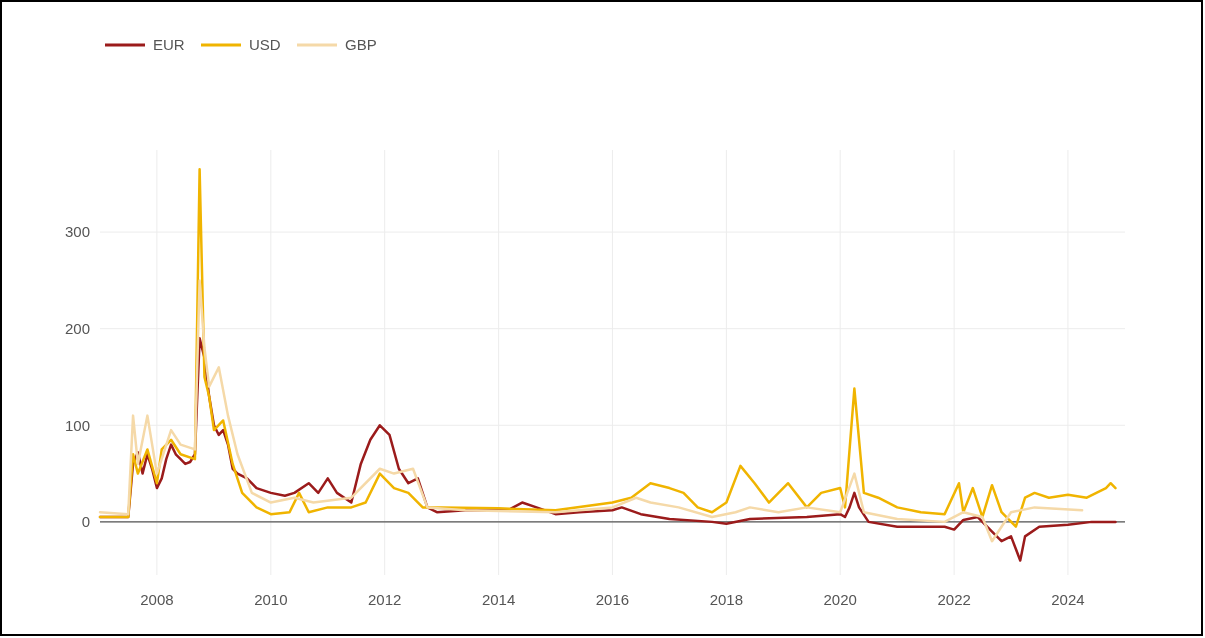  What do you see at coordinates (726, 599) in the screenshot?
I see `x-tick-label: 2018` at bounding box center [726, 599].